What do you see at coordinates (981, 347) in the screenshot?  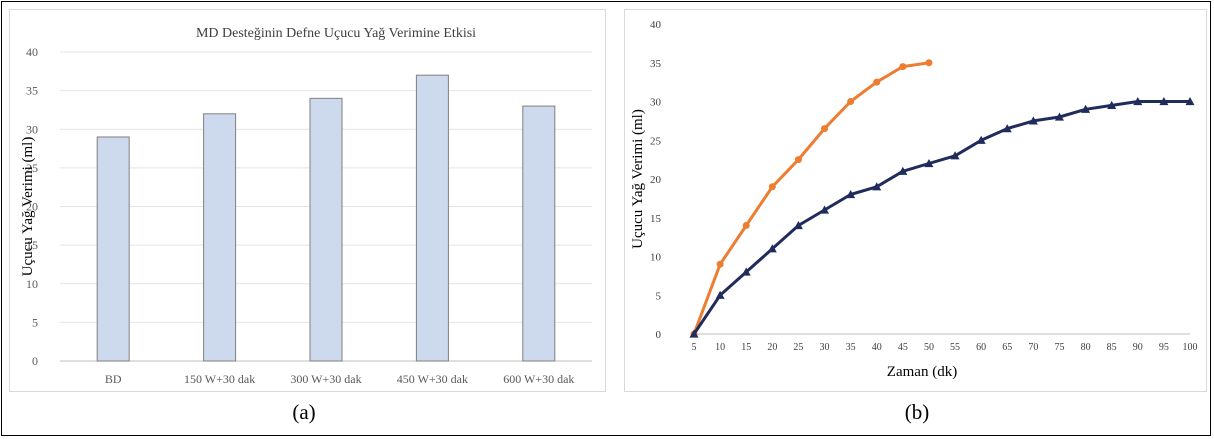 I see `x-tick-label: 60` at bounding box center [981, 347].